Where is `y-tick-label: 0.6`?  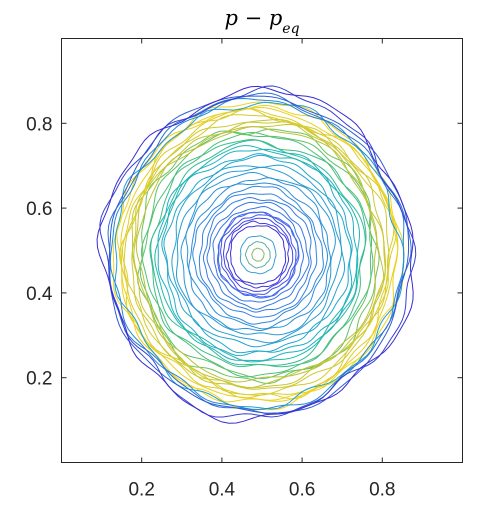
y-tick-label: 0.6 is located at coordinates (39, 209).